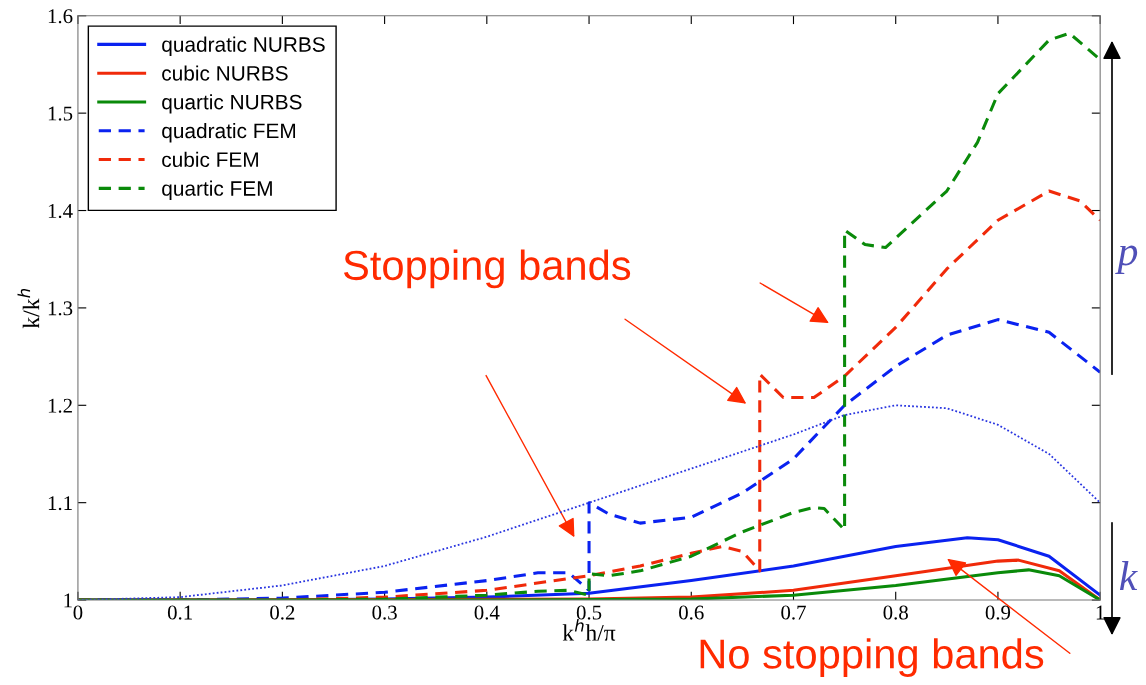  What do you see at coordinates (60, 211) in the screenshot?
I see `y-tick-label: 1.4` at bounding box center [60, 211].